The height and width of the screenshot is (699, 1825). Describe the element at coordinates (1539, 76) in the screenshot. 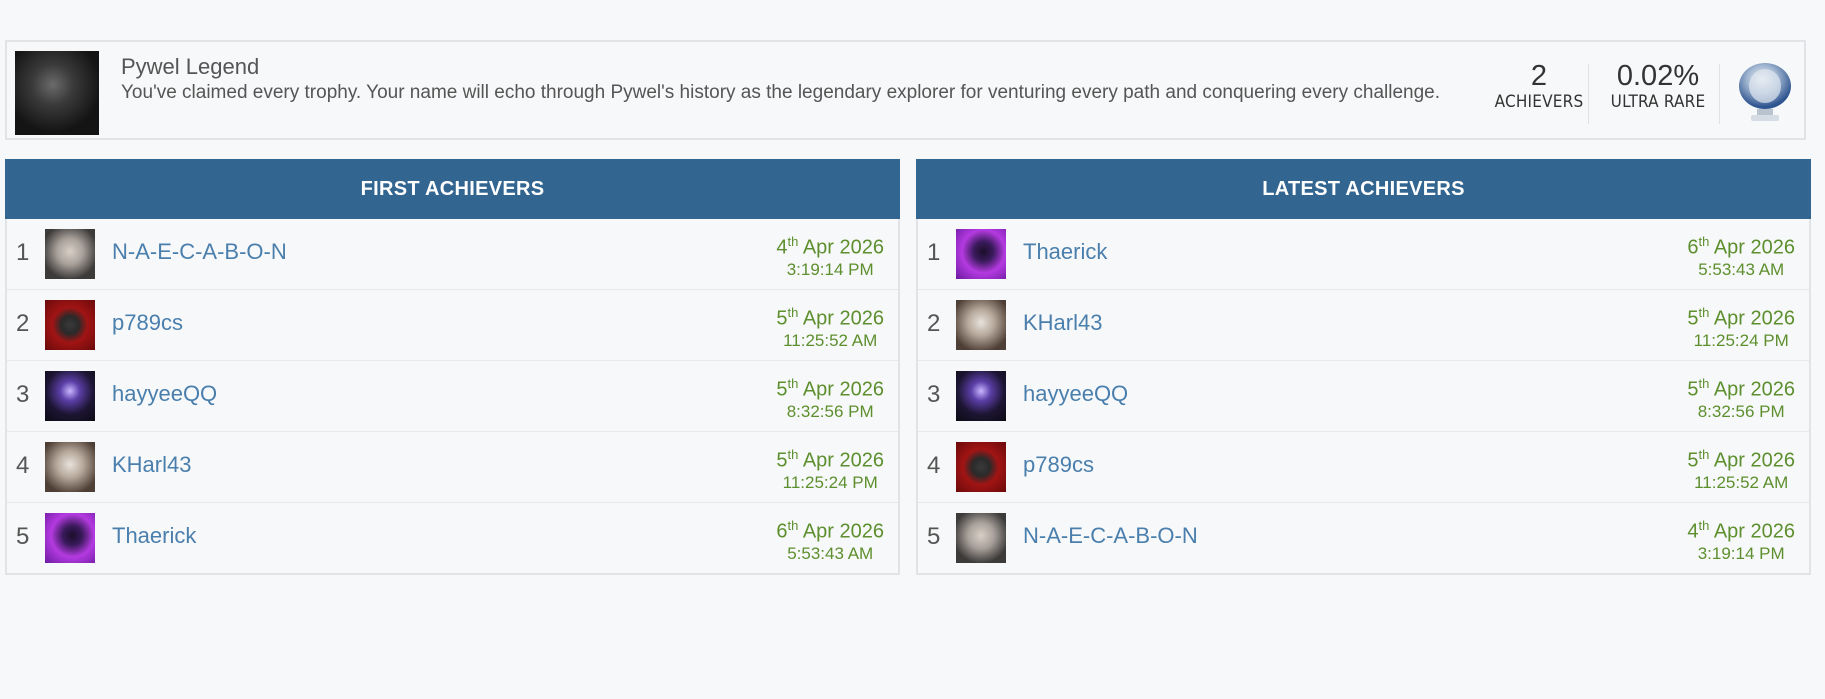

I see `achievers-count: 2` at that location.